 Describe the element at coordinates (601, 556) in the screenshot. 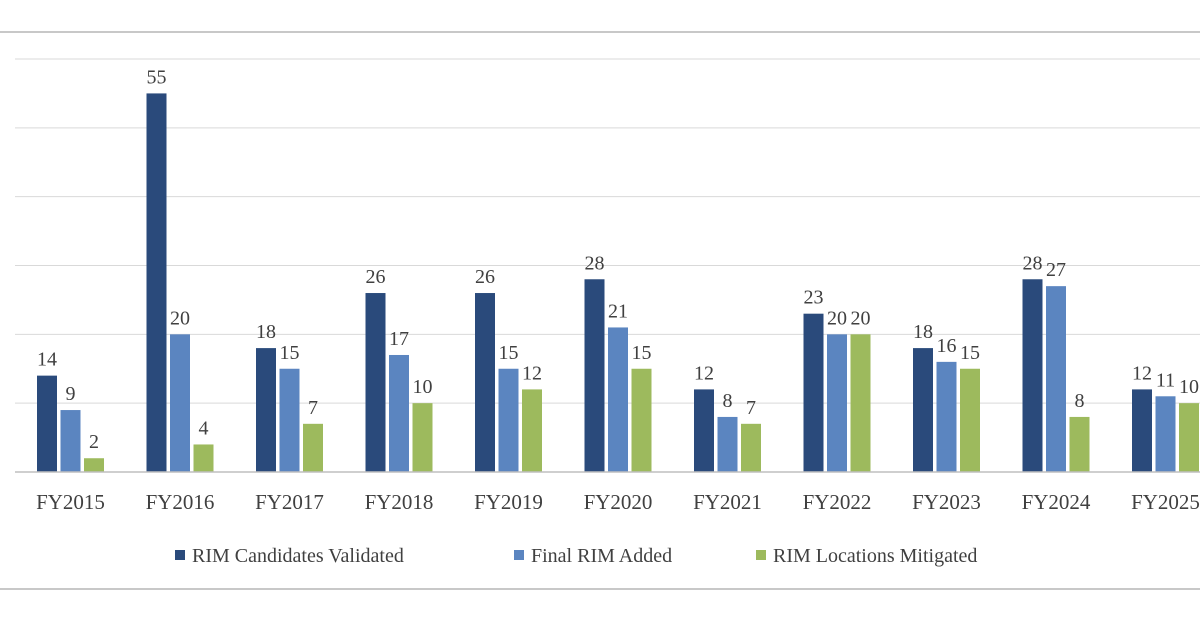

I see `legend-label: Final RIM Added` at that location.